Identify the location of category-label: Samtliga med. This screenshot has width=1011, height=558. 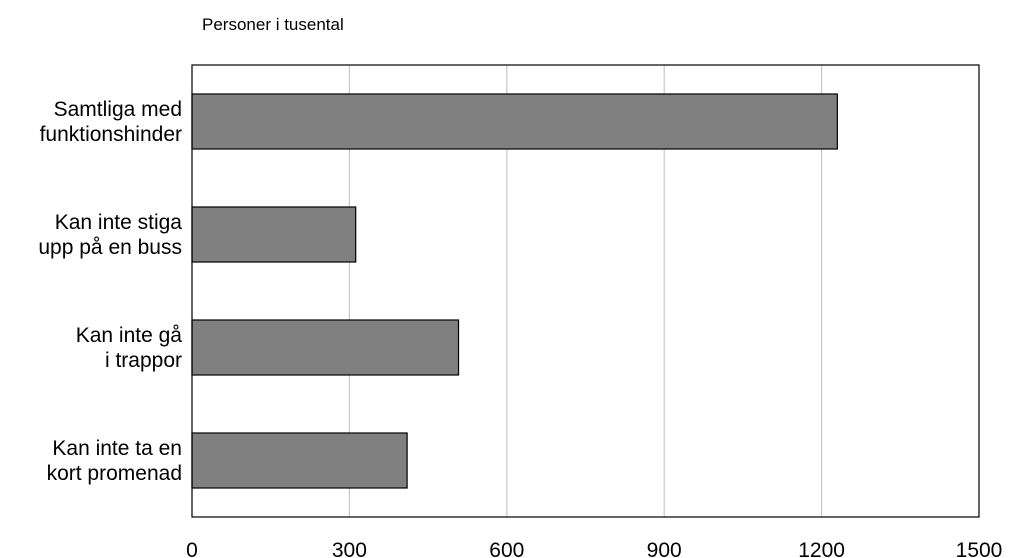
(118, 109).